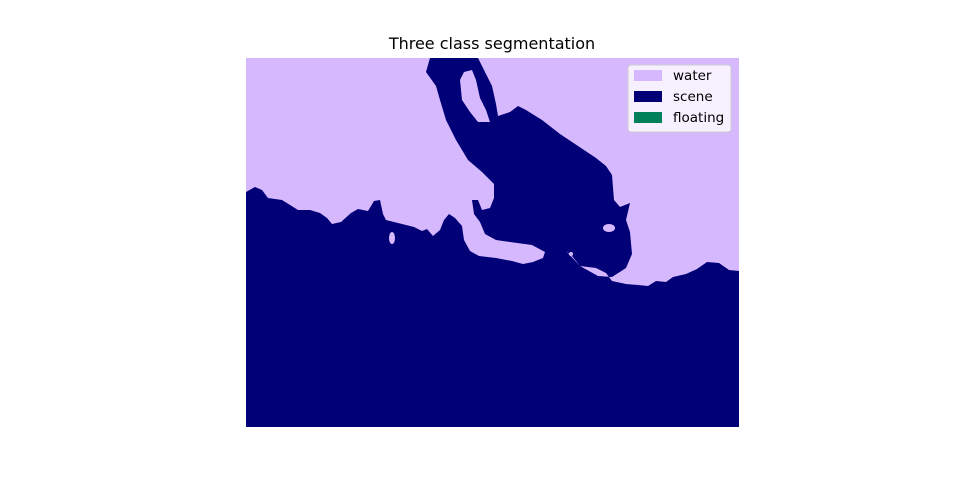 The width and height of the screenshot is (960, 480). I want to click on legend-swatch-water, so click(648, 75).